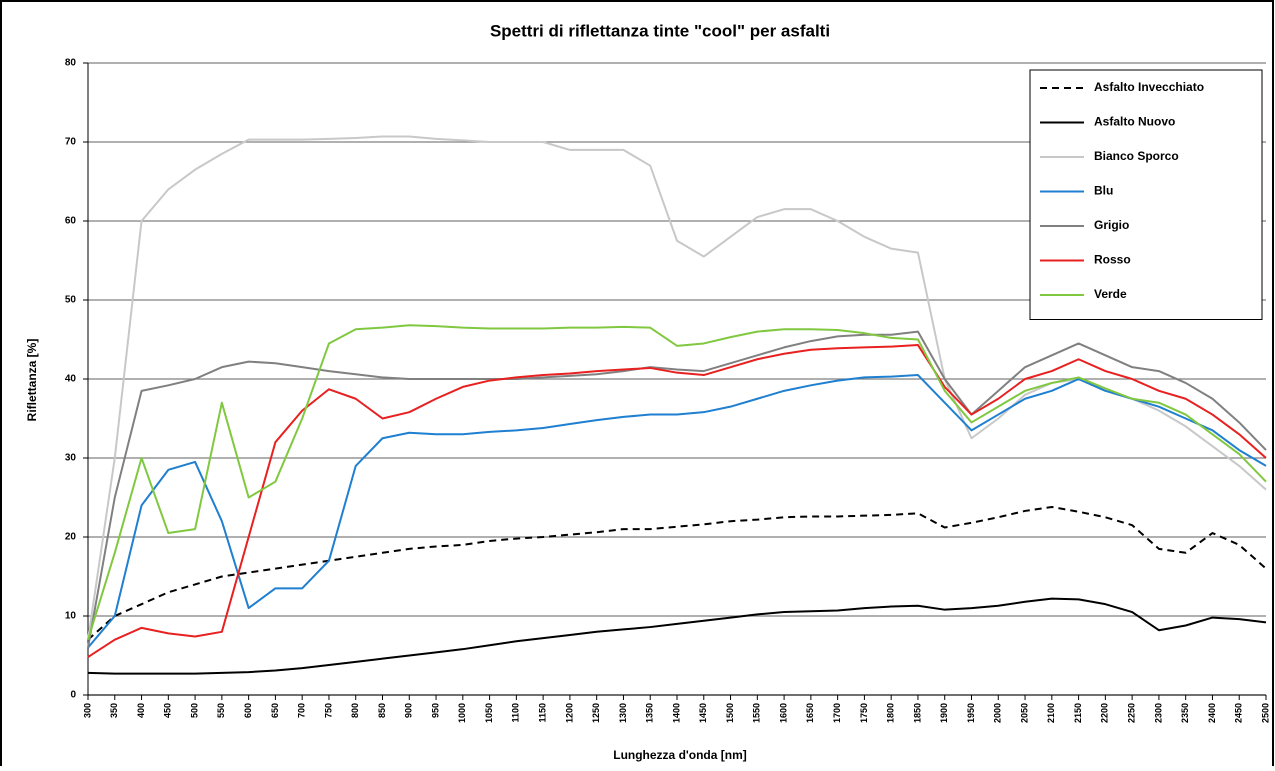  What do you see at coordinates (810, 713) in the screenshot?
I see `x-tick-label: 1650` at bounding box center [810, 713].